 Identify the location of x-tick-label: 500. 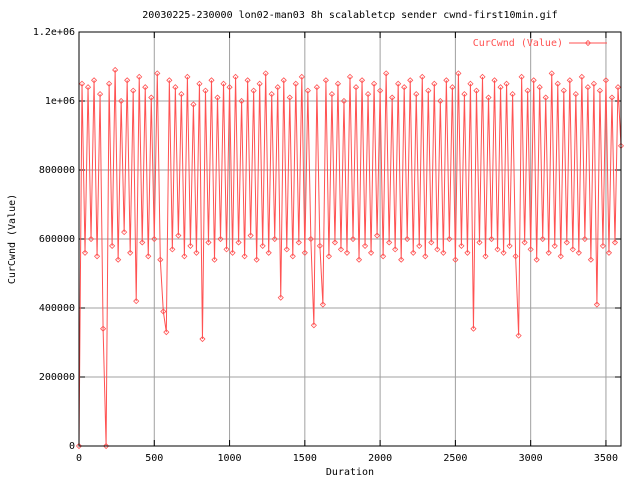
(154, 458).